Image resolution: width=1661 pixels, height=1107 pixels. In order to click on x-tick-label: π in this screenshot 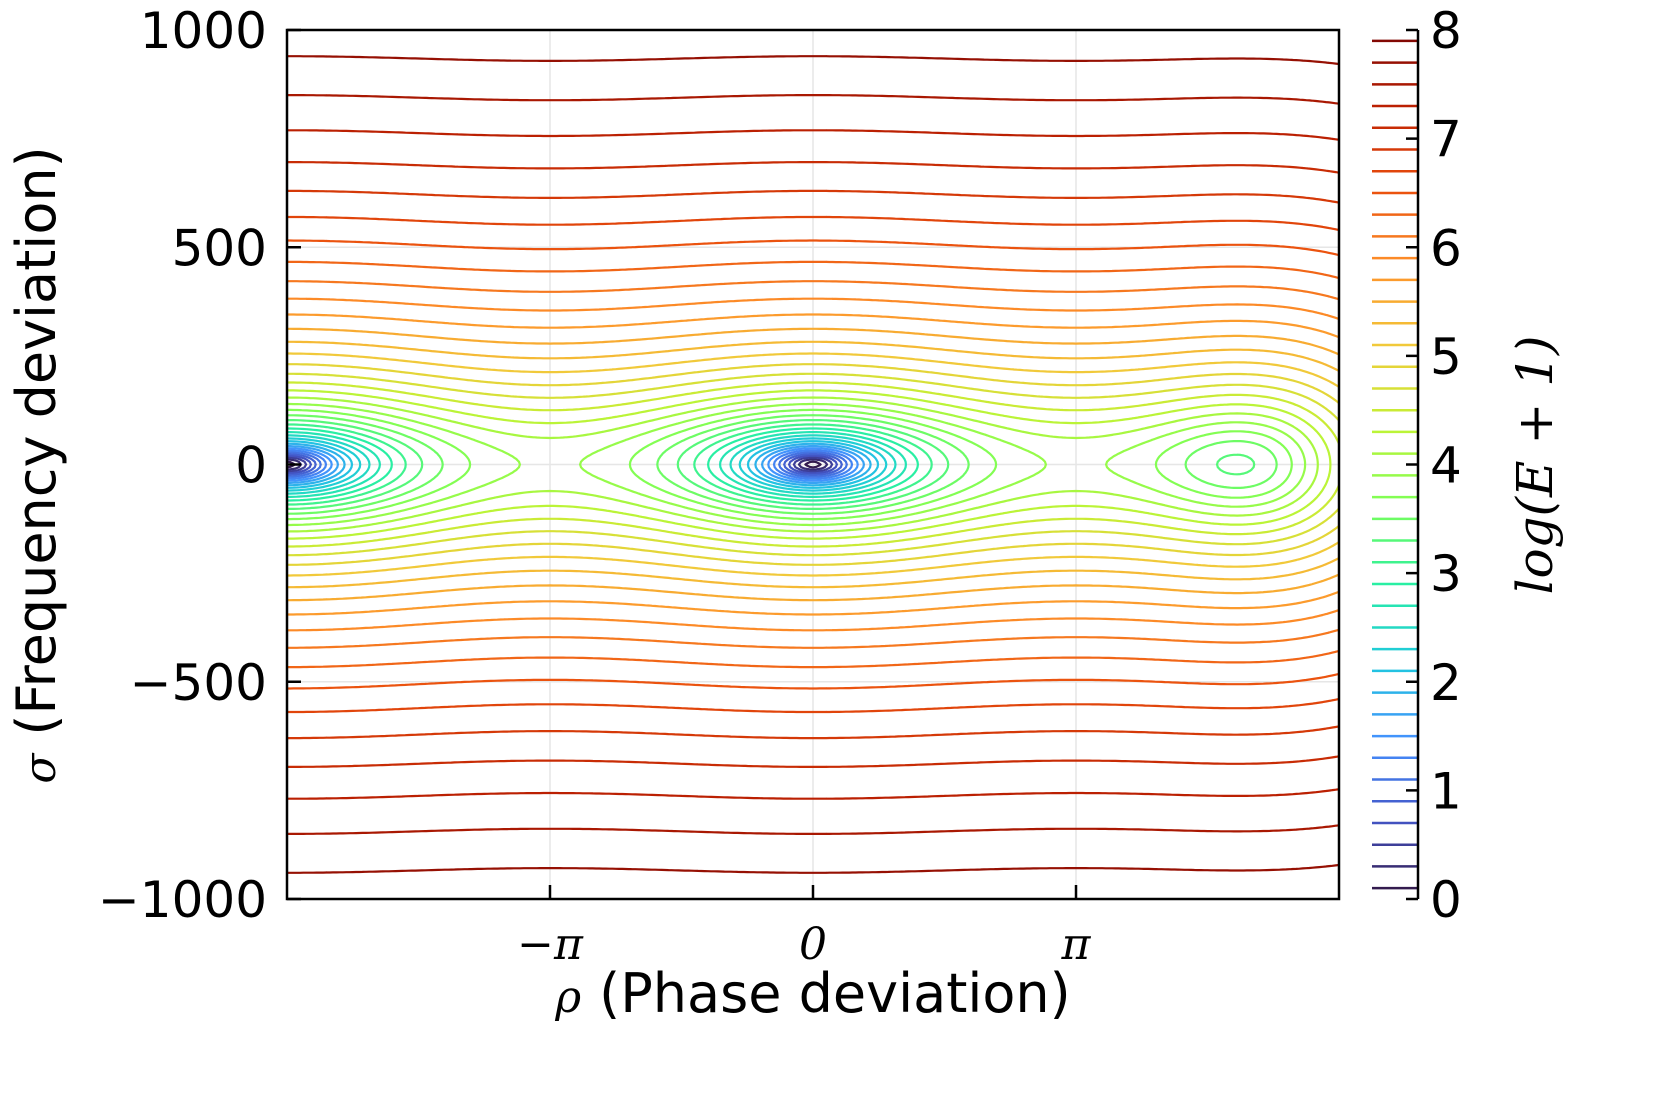, I will do `click(1076, 944)`.